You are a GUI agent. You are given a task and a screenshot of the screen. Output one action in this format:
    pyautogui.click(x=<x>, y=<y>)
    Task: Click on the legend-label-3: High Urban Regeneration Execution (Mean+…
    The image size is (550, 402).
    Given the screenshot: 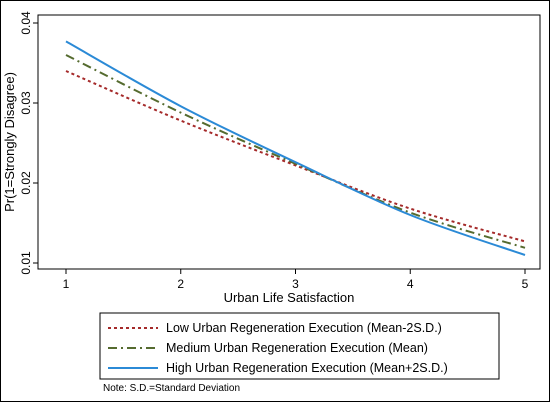 What is the action you would take?
    pyautogui.click(x=307, y=368)
    